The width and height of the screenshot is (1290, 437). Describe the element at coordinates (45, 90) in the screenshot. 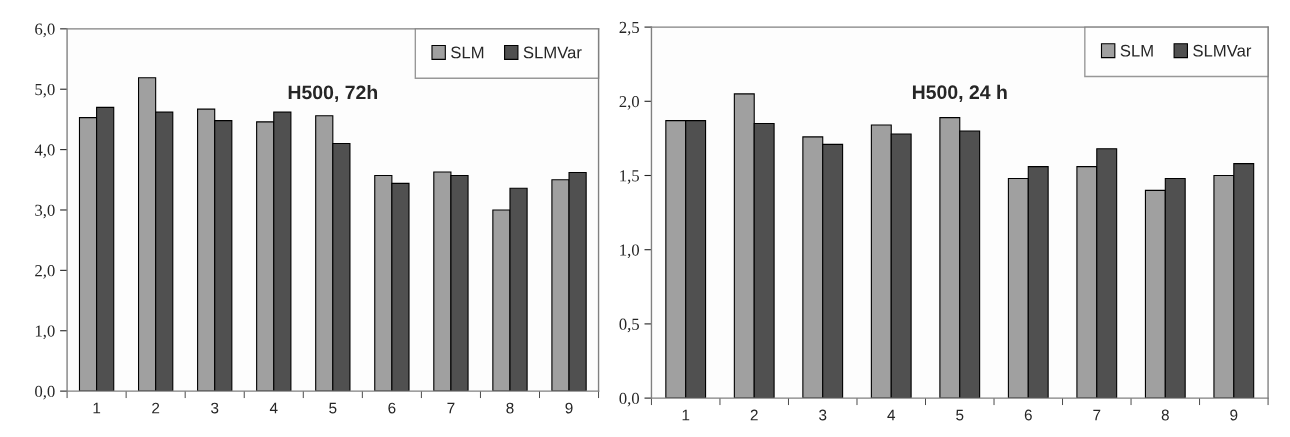

I see `y-tick-label: 5,0` at that location.